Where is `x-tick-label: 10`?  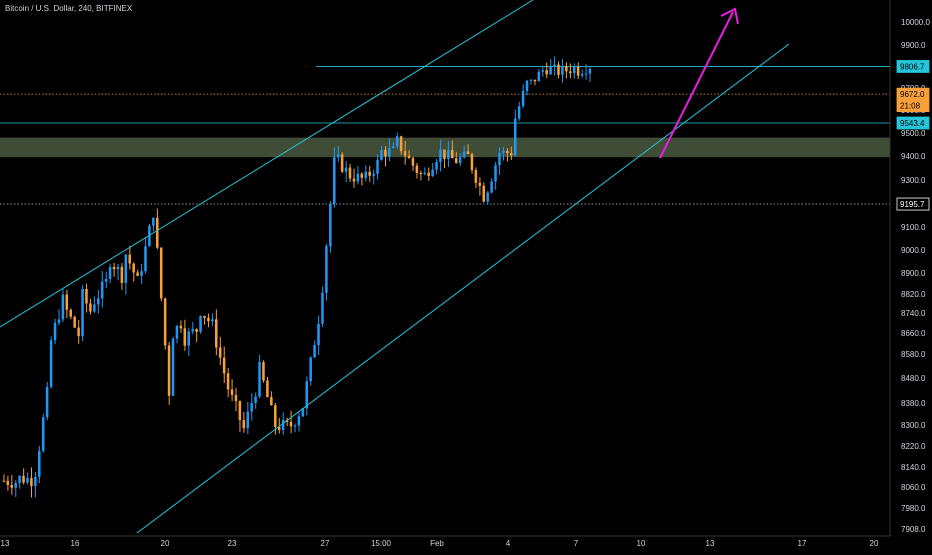 x-tick-label: 10 is located at coordinates (641, 543).